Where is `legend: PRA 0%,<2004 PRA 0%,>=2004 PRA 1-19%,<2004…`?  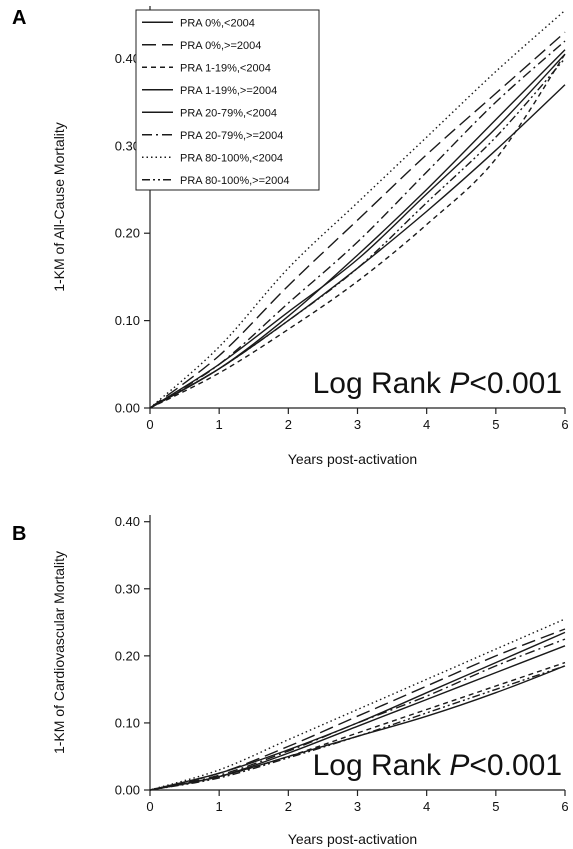 legend: PRA 0%,<2004 PRA 0%,>=2004 PRA 1-19%,<2004… is located at coordinates (227, 100).